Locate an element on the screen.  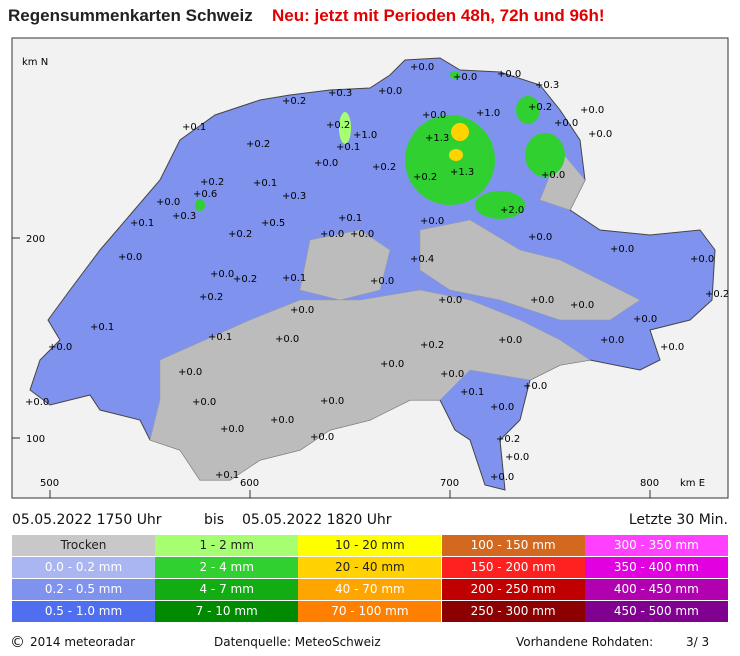
legend-item: 400 - 450 mm is located at coordinates (656, 589).